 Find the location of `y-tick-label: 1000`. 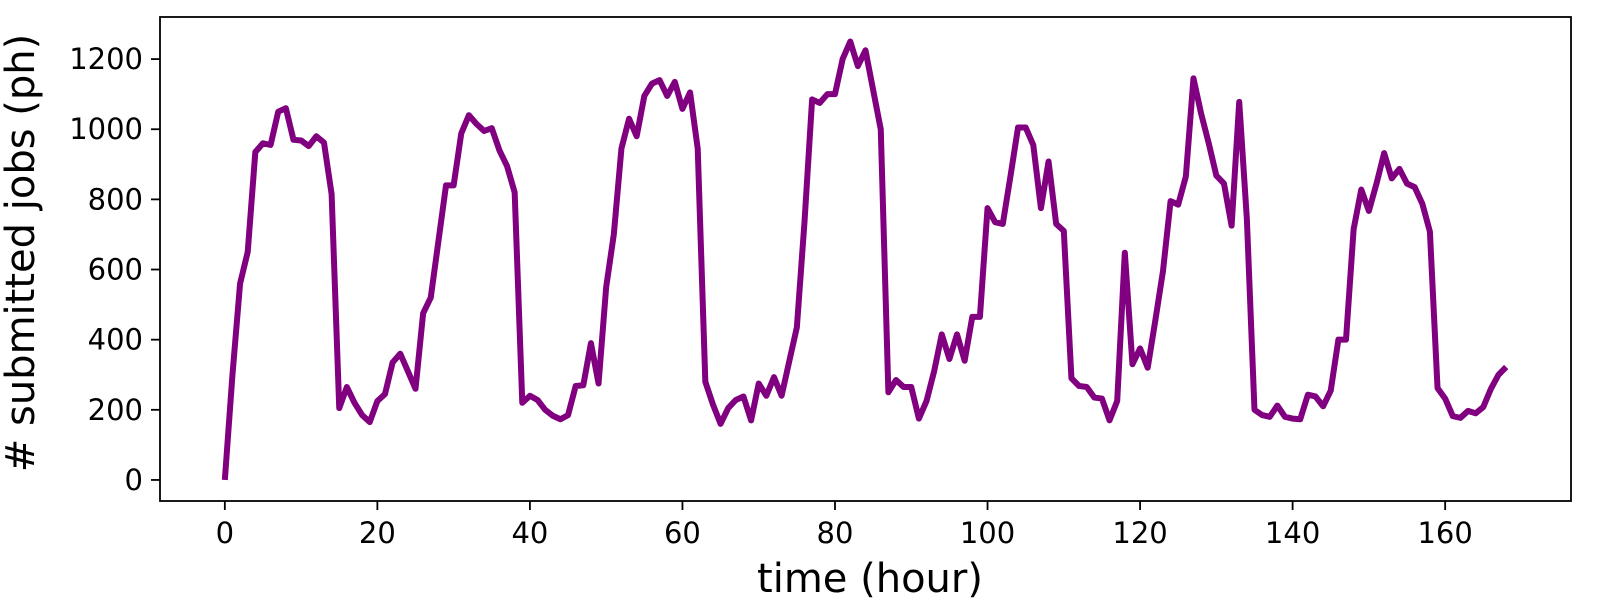

y-tick-label: 1000 is located at coordinates (106, 129).